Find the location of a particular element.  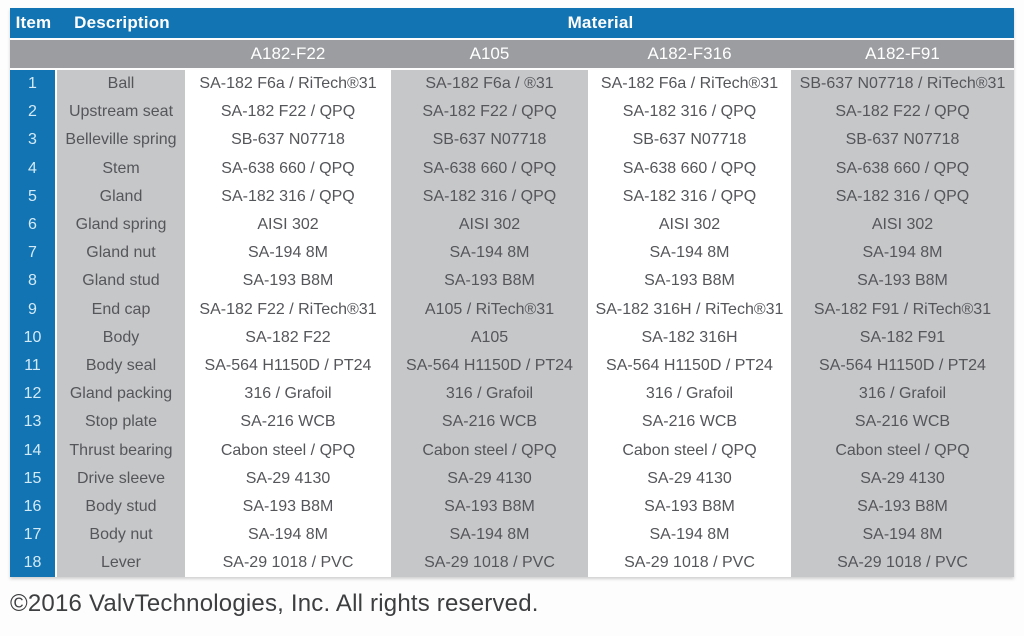

table-header-row: Item Description Material is located at coordinates (512, 23).